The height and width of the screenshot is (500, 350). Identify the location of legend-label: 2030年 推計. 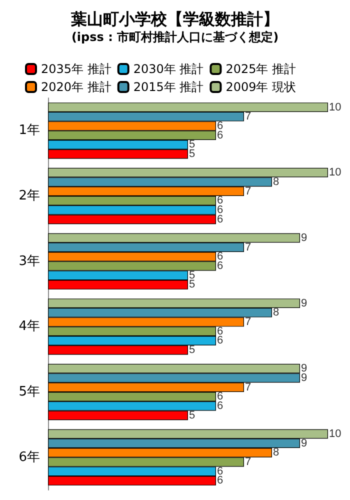
(168, 69).